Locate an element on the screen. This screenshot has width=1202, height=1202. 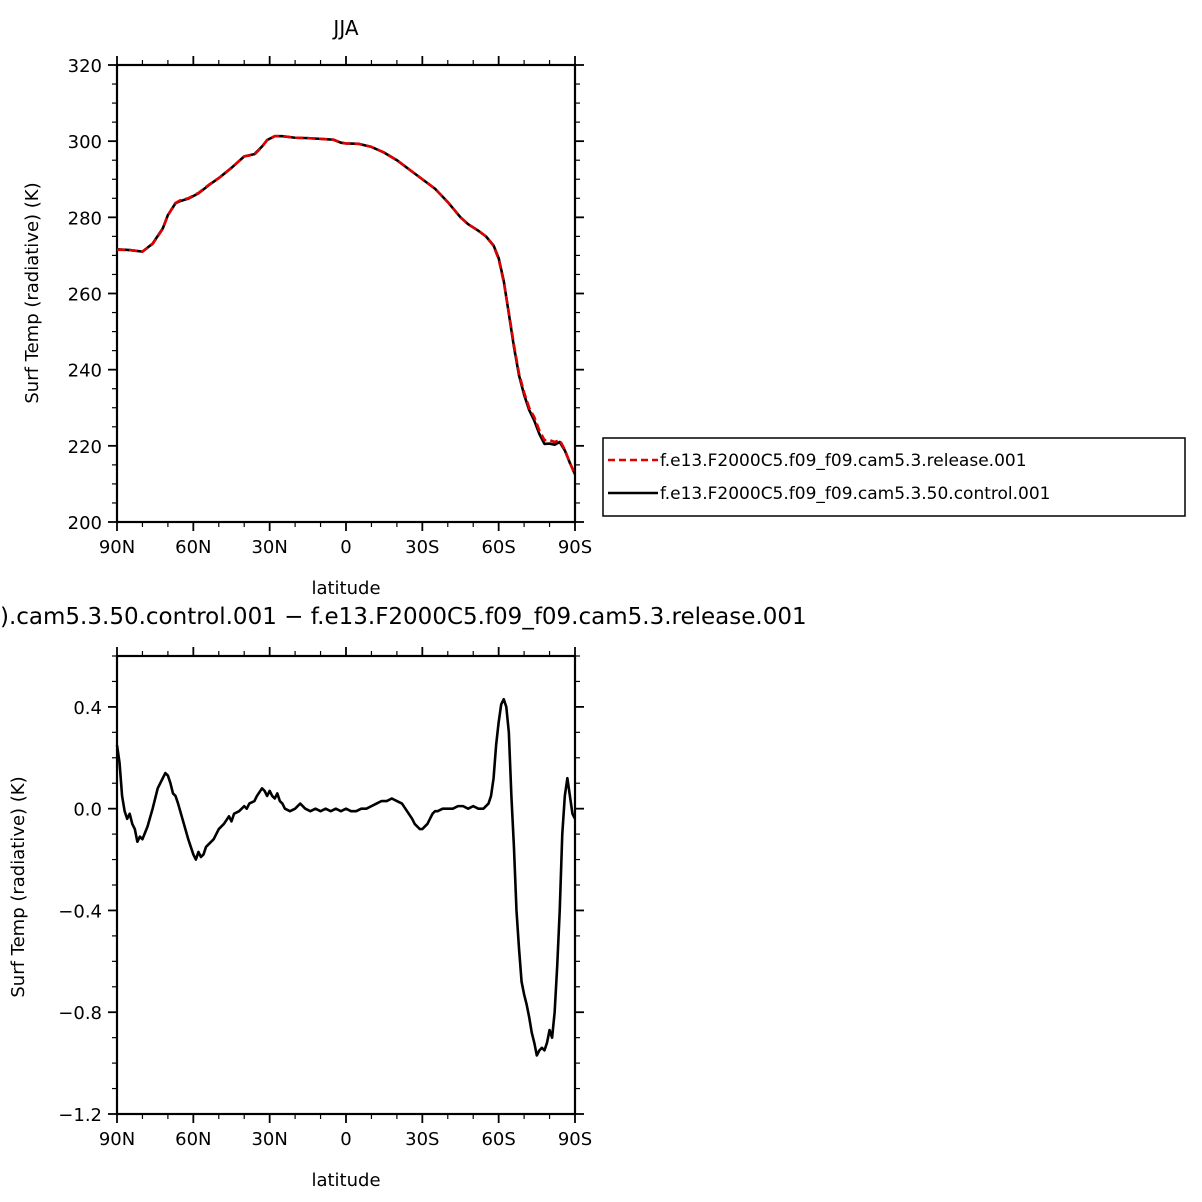
legend-box is located at coordinates (894, 477).